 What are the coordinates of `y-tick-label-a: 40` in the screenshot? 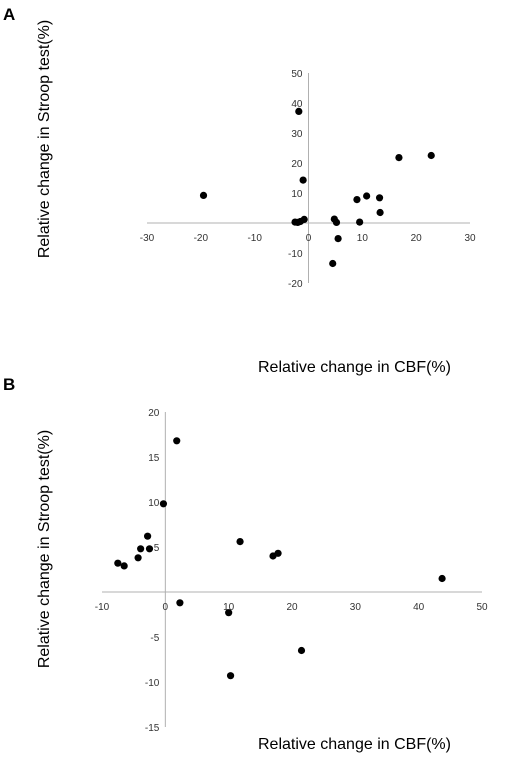 It's located at (297, 104).